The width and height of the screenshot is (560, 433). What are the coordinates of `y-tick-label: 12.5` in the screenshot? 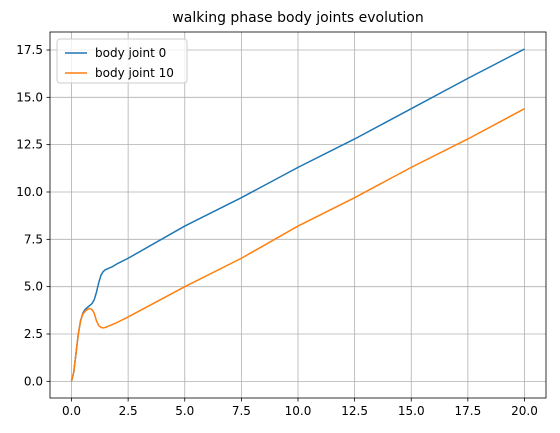 It's located at (29, 145).